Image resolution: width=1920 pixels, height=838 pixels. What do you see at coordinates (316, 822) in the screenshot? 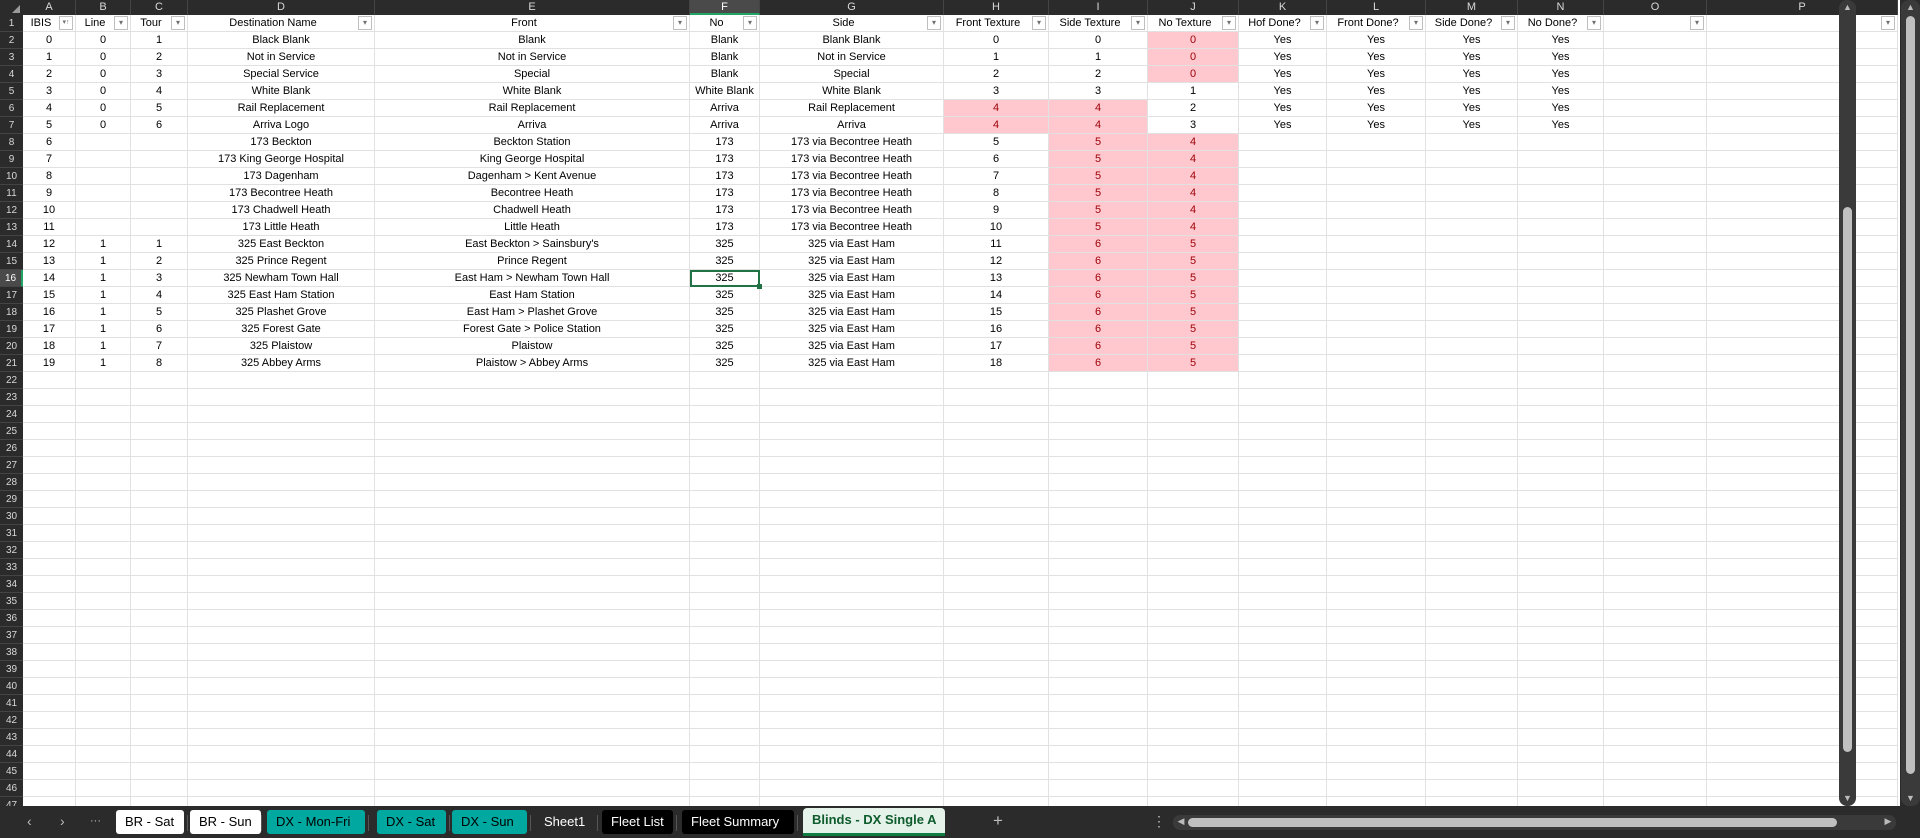
I see `sheet-tab-dx-mon-fri: DX - Mon-Fri` at bounding box center [316, 822].